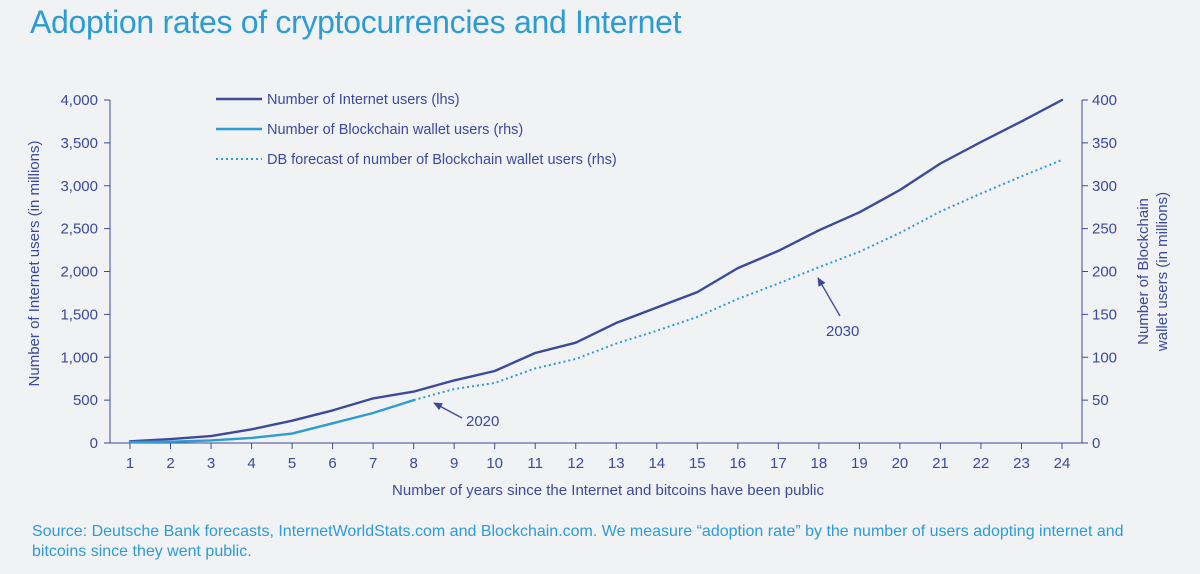 The width and height of the screenshot is (1200, 574). I want to click on left-y-tick-label: 3,500, so click(79, 143).